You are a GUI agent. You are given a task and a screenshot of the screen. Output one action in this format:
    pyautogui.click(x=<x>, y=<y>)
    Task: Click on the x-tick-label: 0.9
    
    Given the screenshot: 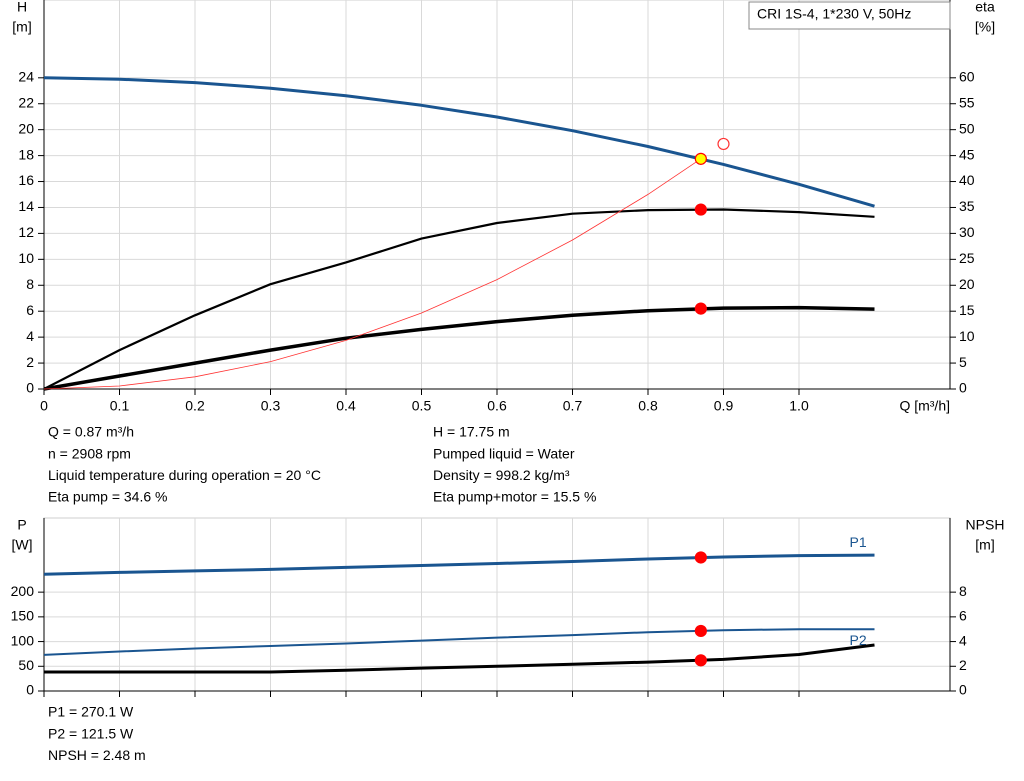 What is the action you would take?
    pyautogui.click(x=724, y=406)
    